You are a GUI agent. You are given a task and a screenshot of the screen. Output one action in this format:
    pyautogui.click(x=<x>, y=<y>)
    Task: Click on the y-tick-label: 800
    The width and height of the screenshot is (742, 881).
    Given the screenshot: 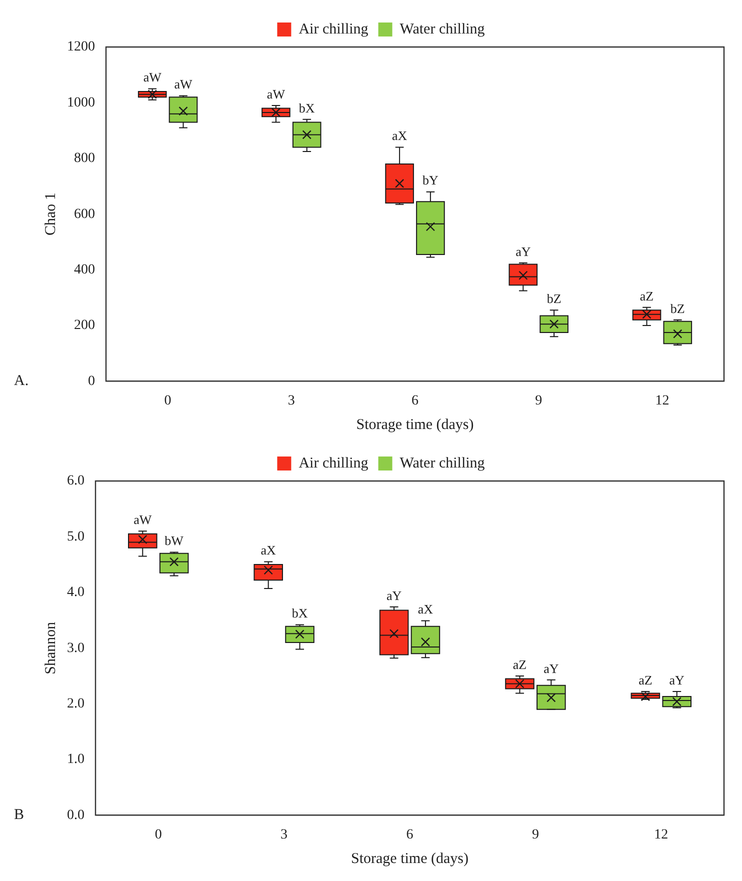 What is the action you would take?
    pyautogui.click(x=84, y=158)
    